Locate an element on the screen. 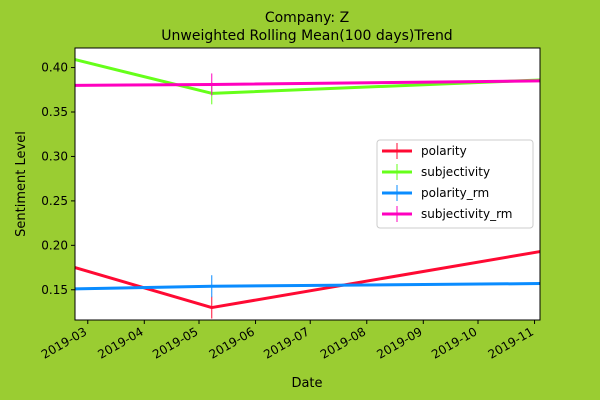 This screenshot has height=400, width=600. legend-frame is located at coordinates (455, 184).